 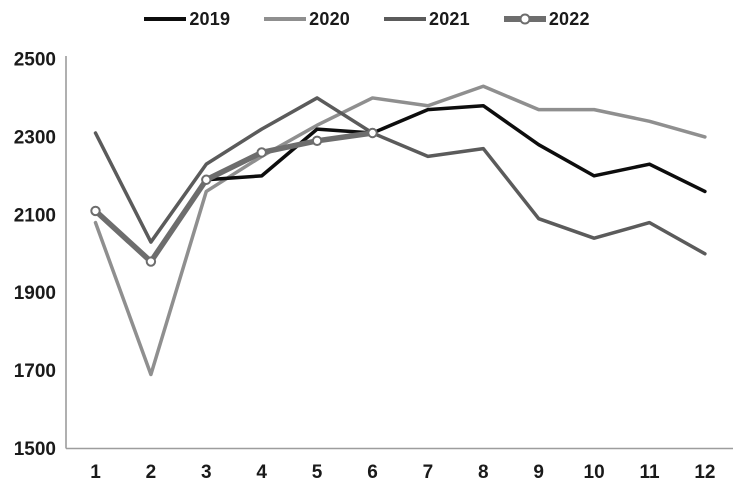 What do you see at coordinates (35, 293) in the screenshot?
I see `y-axis-tick-label: 1900` at bounding box center [35, 293].